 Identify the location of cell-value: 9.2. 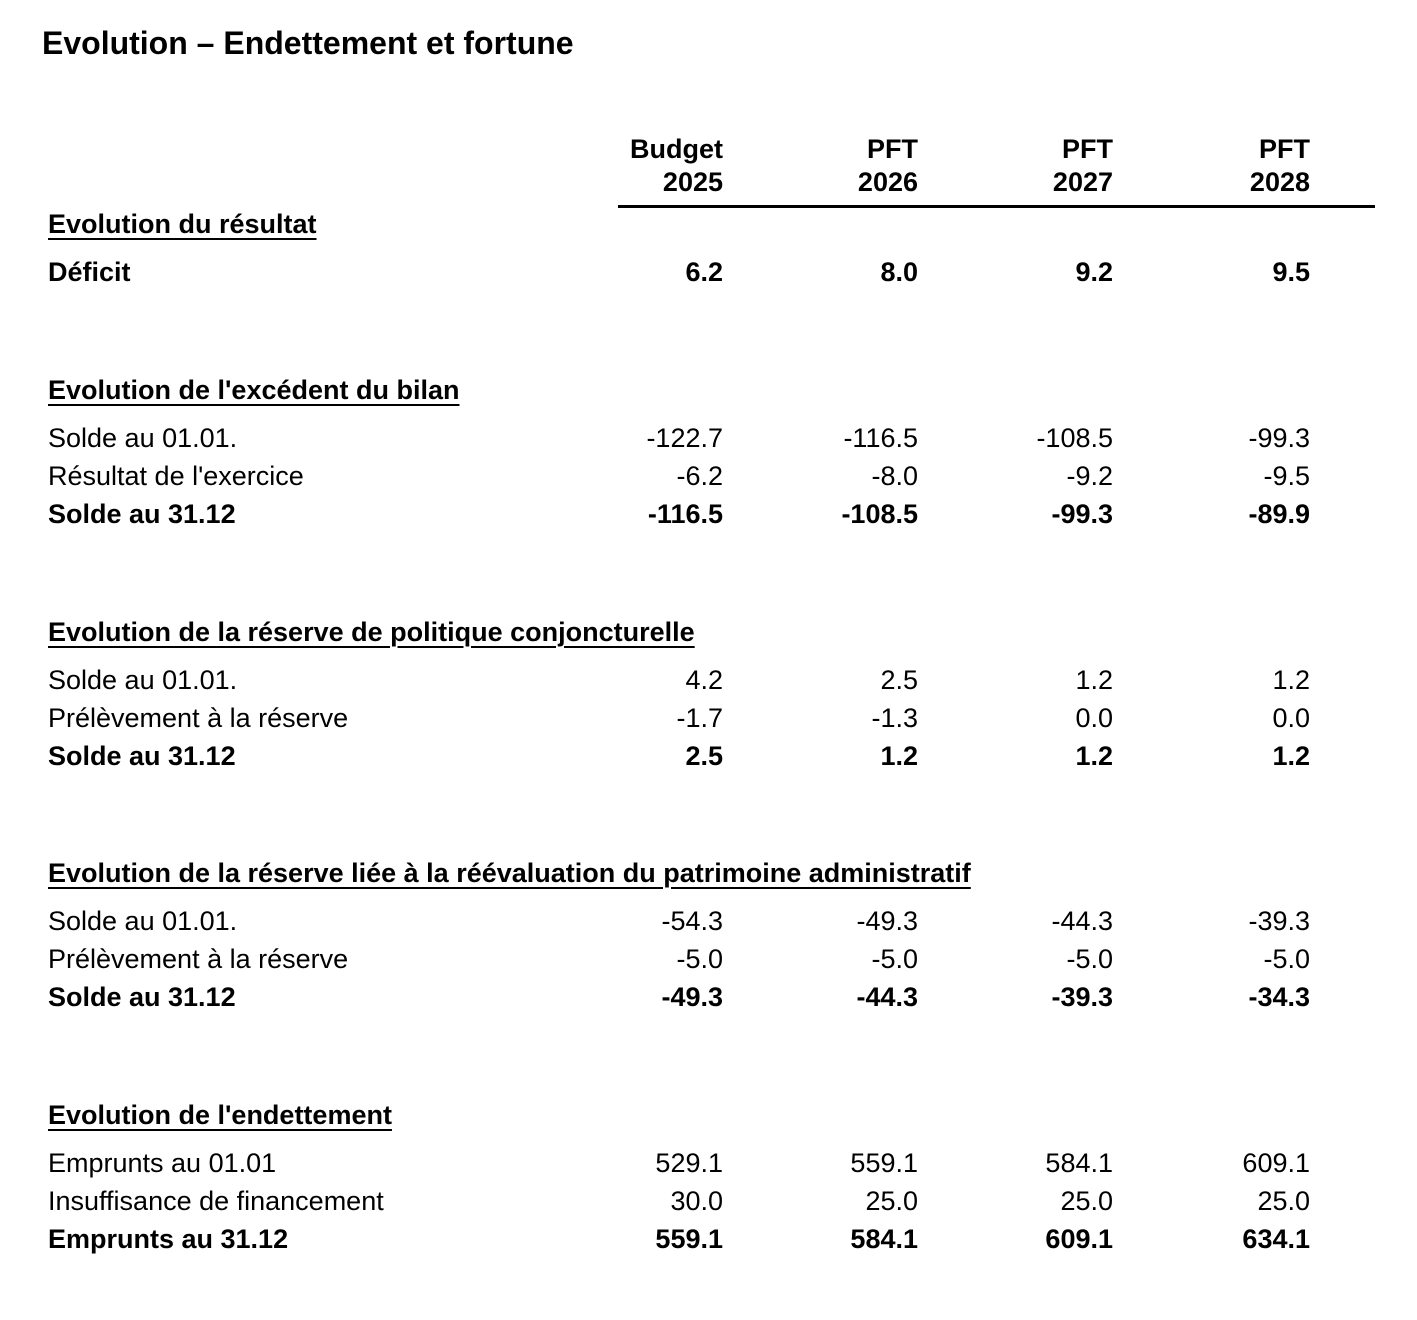
(1094, 272).